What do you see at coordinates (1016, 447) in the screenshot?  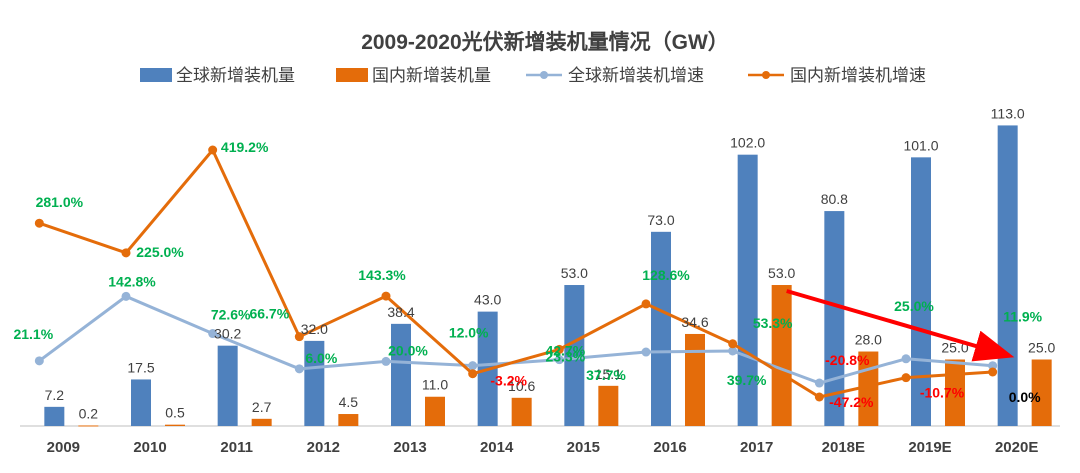 I see `x-tick-label: 2020E` at bounding box center [1016, 447].